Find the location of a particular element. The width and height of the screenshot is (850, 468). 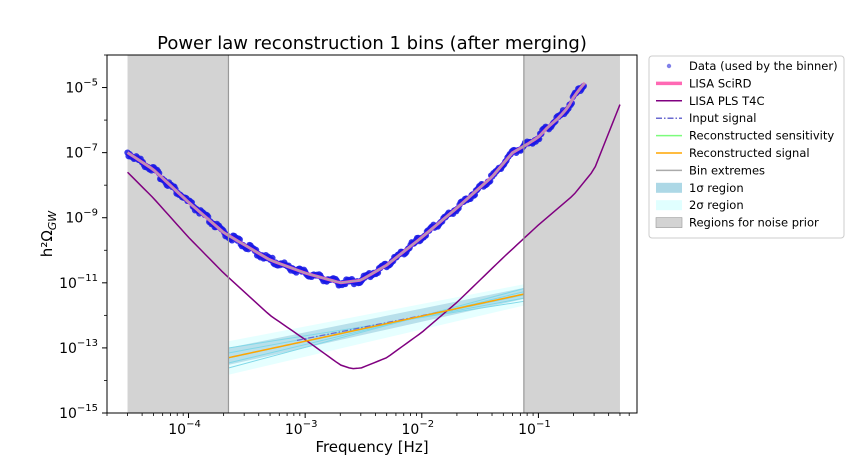

legend-entry: Bin extremes is located at coordinates (710, 170).